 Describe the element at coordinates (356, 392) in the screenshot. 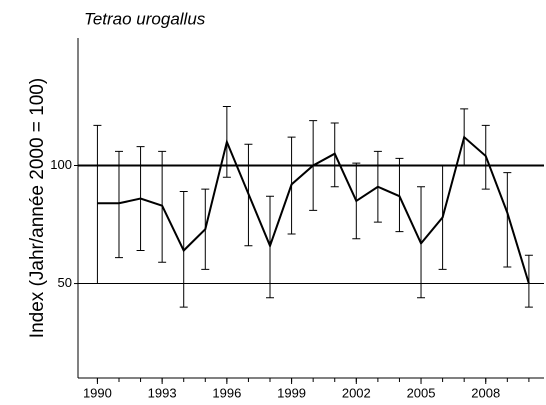

I see `x-tick-label: 2002` at that location.